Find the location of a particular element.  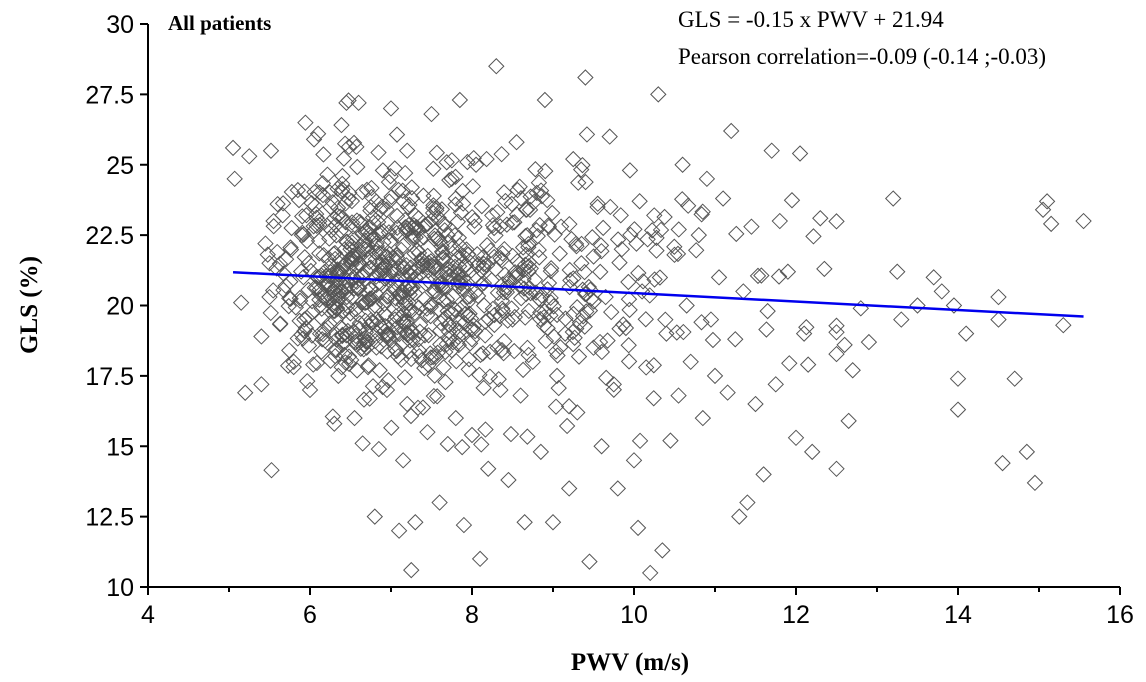

y-tick-label: 30 is located at coordinates (120, 25).